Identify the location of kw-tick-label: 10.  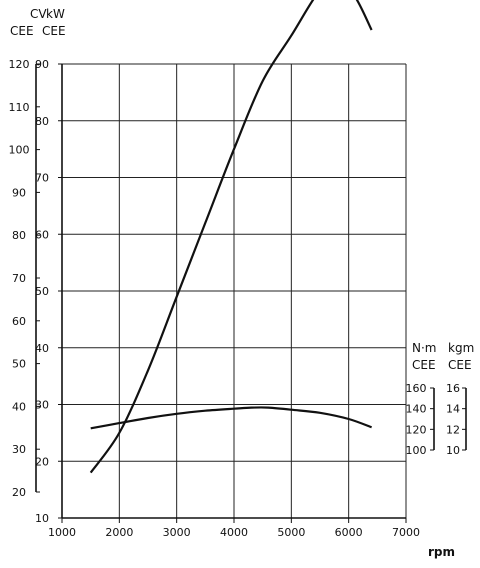
(42, 518).